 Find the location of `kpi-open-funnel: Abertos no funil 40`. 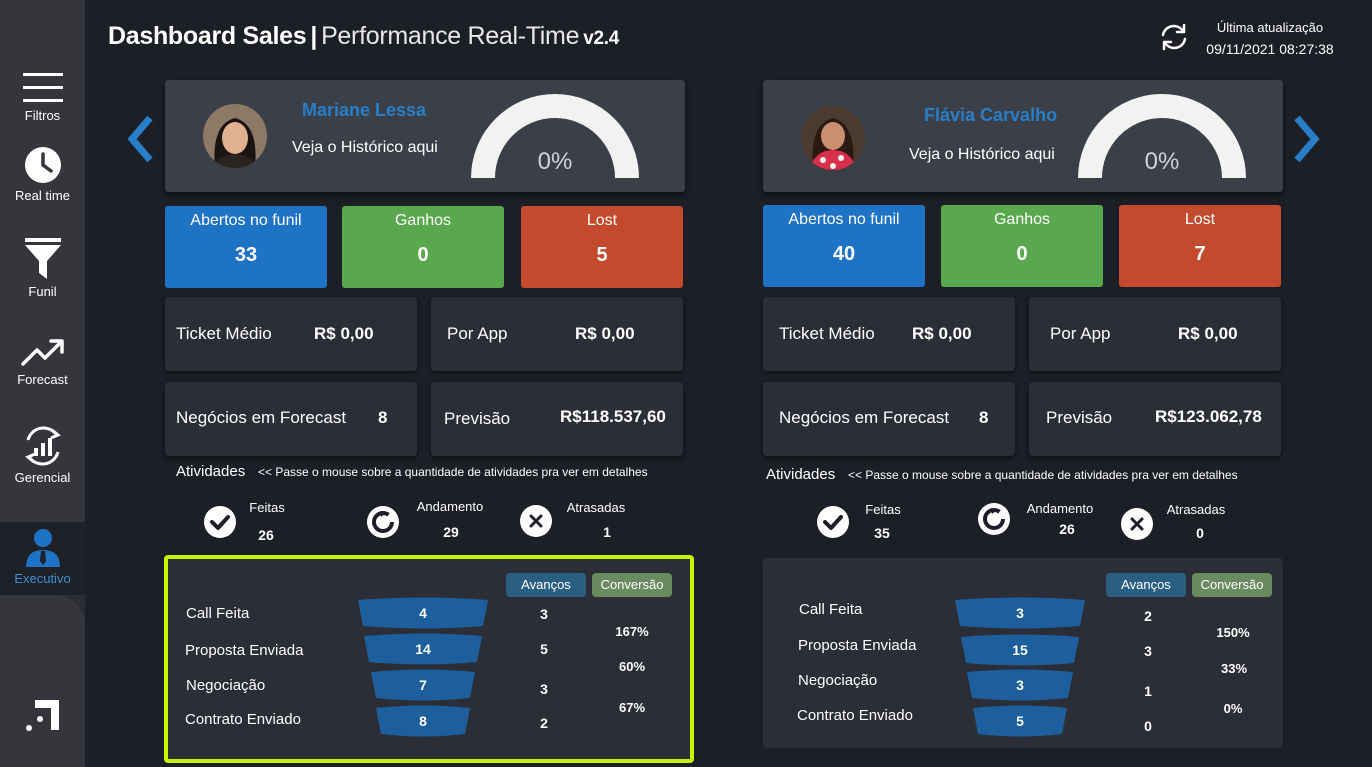

kpi-open-funnel: Abertos no funil 40 is located at coordinates (844, 246).